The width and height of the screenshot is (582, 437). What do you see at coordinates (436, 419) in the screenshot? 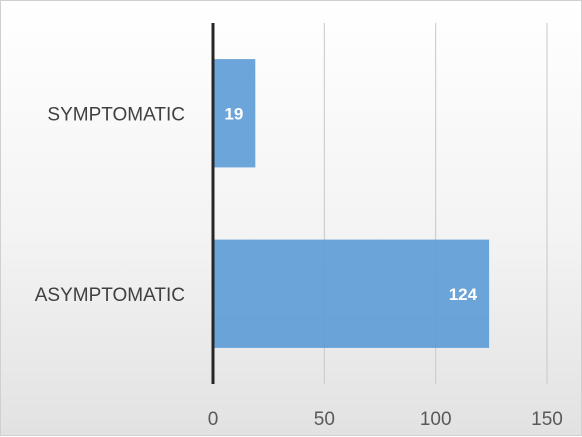
I see `x-tick-label-100: 100` at bounding box center [436, 419].